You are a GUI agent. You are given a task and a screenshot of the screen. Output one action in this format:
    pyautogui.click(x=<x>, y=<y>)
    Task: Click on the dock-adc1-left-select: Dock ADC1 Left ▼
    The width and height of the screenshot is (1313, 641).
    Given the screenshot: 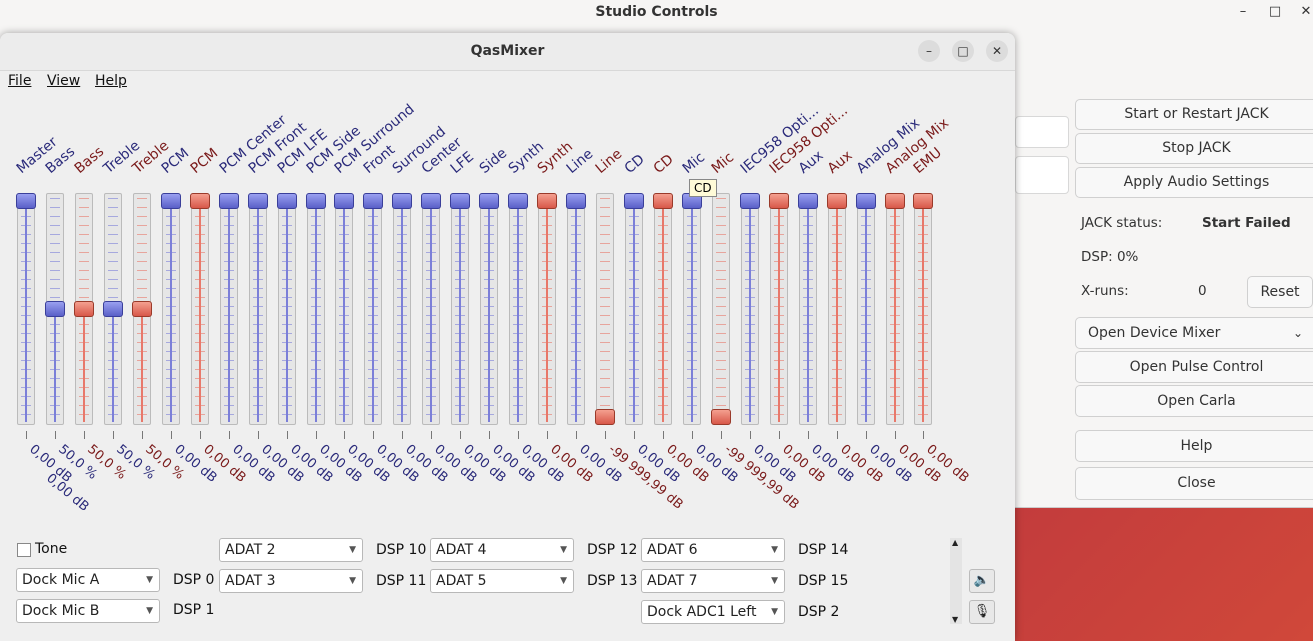 What is the action you would take?
    pyautogui.click(x=713, y=612)
    